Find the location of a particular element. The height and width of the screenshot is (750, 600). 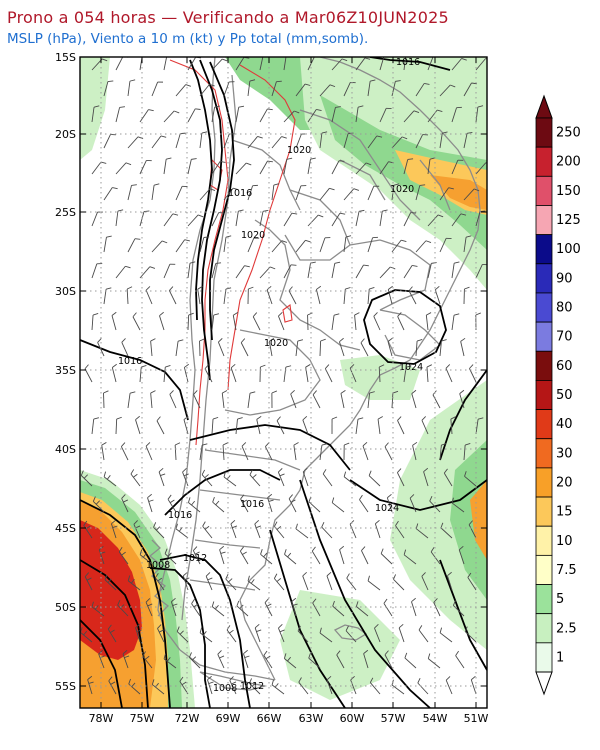

precip-area-southeast-ocean is located at coordinates (438, 515).